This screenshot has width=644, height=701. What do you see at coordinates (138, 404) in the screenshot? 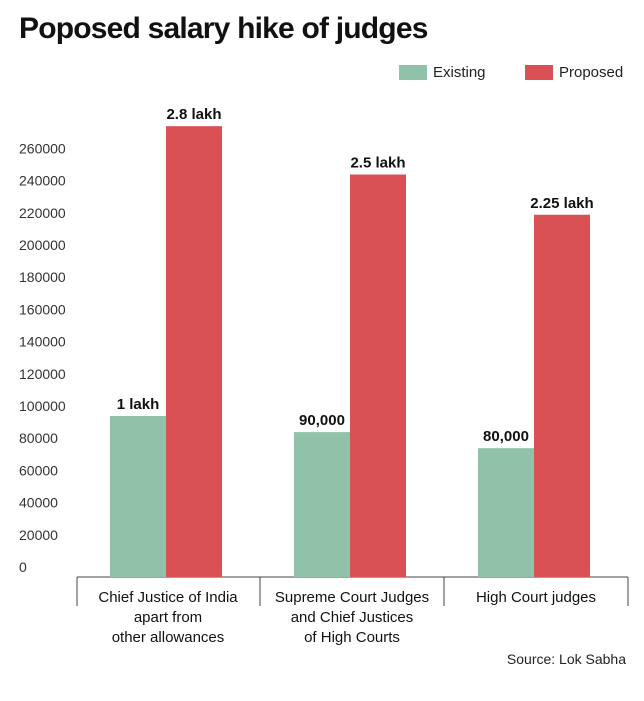
I see `bar-value-label: 1 lakh` at bounding box center [138, 404].